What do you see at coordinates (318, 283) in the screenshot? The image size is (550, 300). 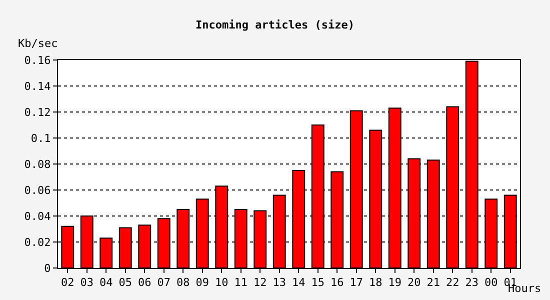 I see `x-tick-label: 15` at bounding box center [318, 283].